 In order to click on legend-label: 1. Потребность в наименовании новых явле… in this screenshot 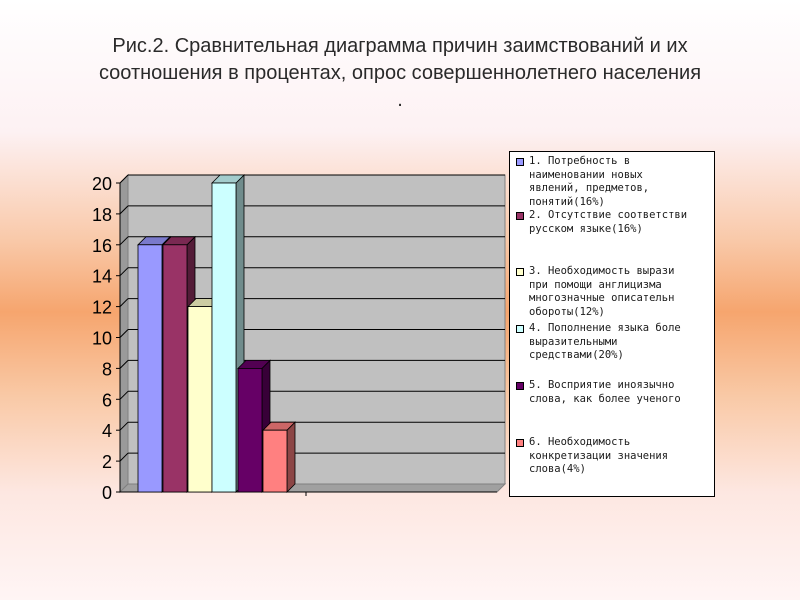, I will do `click(589, 181)`.